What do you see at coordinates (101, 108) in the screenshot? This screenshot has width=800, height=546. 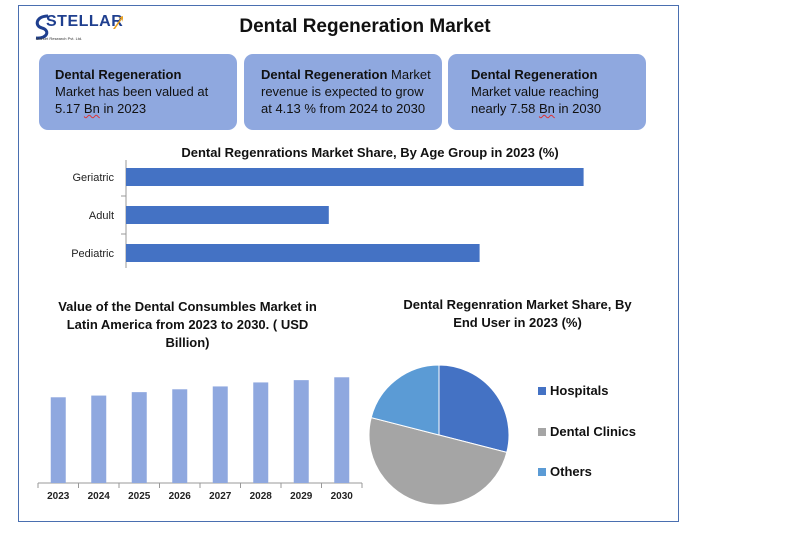 I see `card-line: 5.17 Bn in 2023` at bounding box center [101, 108].